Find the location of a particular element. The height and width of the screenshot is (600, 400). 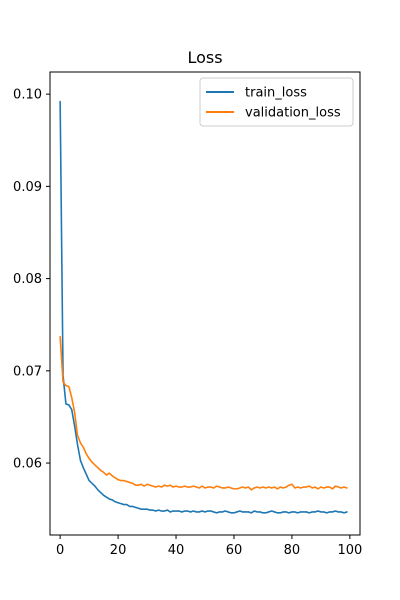

y-tick-label: 0.09 is located at coordinates (27, 187).